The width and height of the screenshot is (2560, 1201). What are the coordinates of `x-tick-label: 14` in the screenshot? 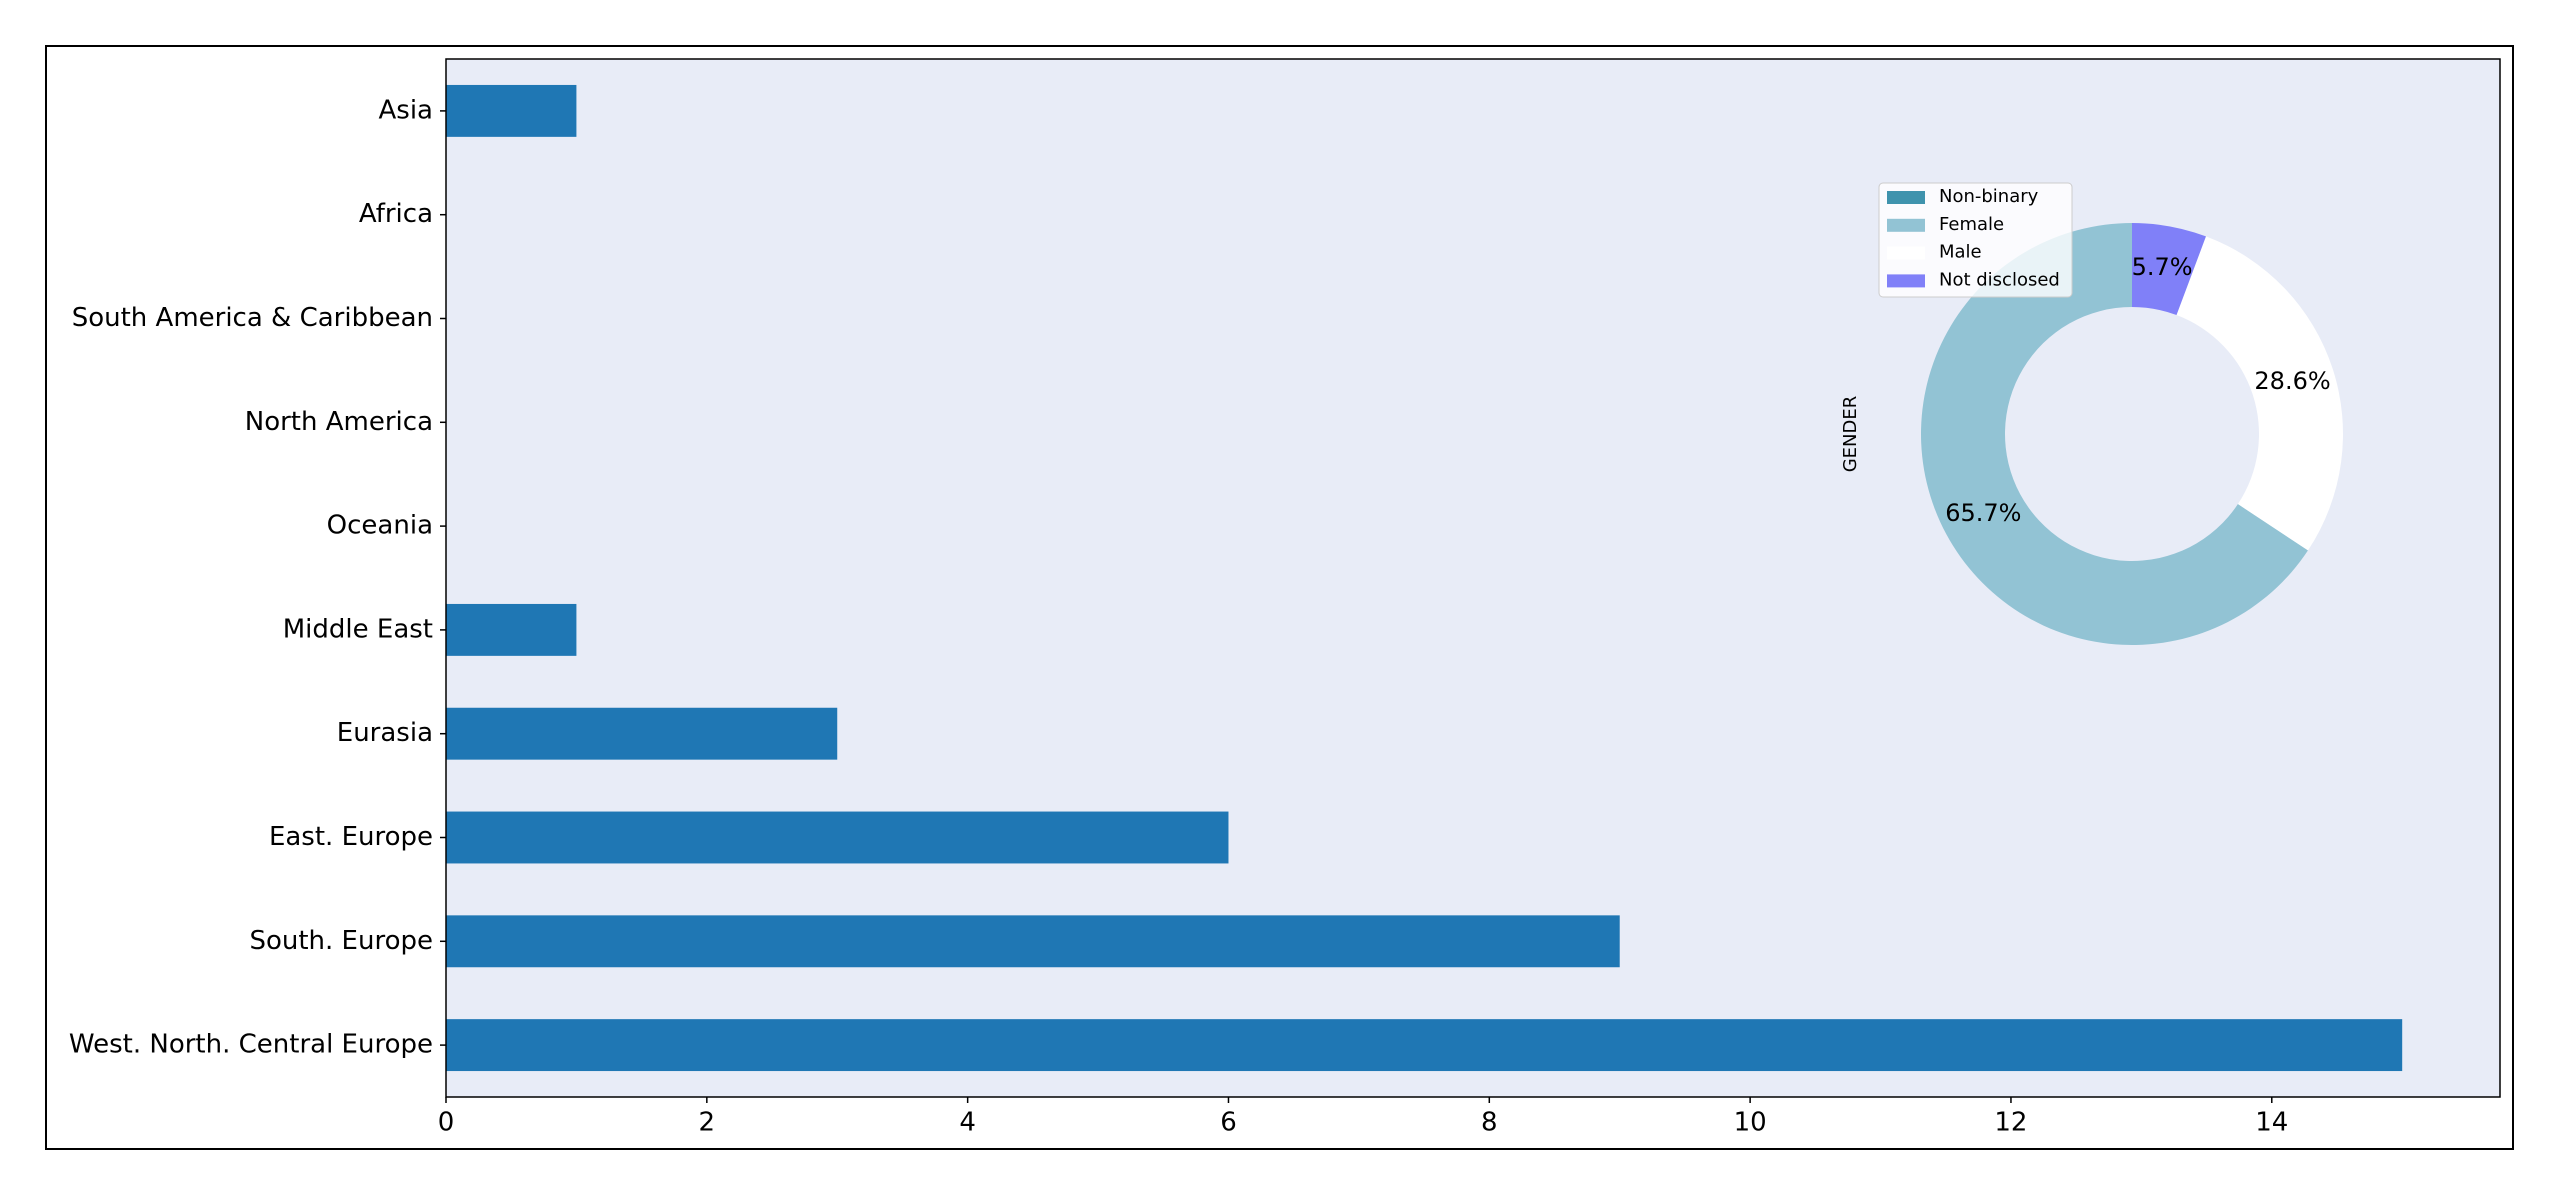 It's located at (2271, 1123).